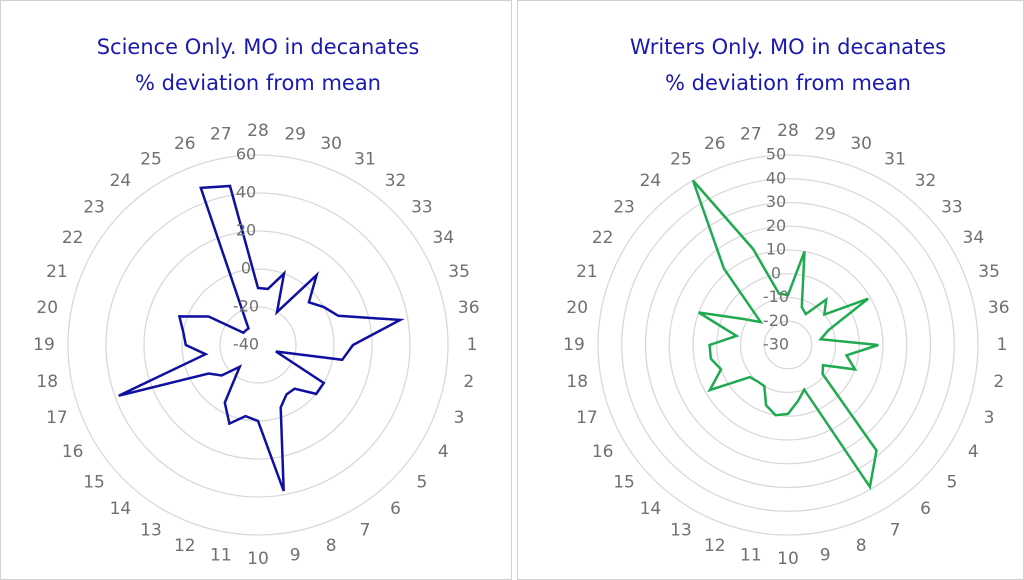 The image size is (1024, 580). Describe the element at coordinates (258, 47) in the screenshot. I see `chart-title: Science Only. MO in decanates` at that location.